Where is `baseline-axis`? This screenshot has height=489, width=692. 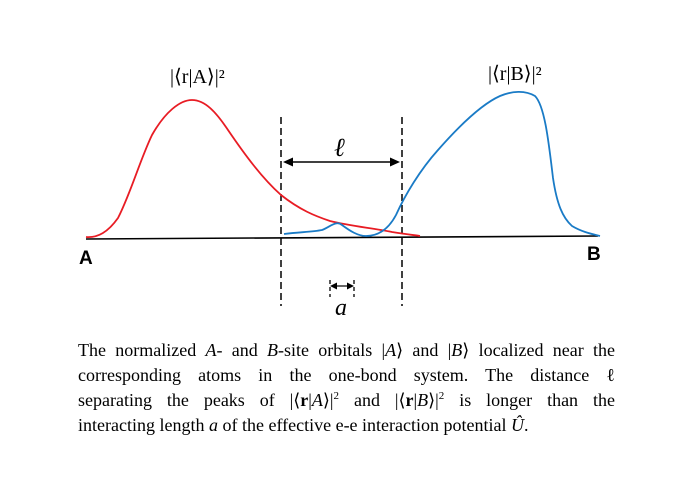 baseline-axis is located at coordinates (342, 237).